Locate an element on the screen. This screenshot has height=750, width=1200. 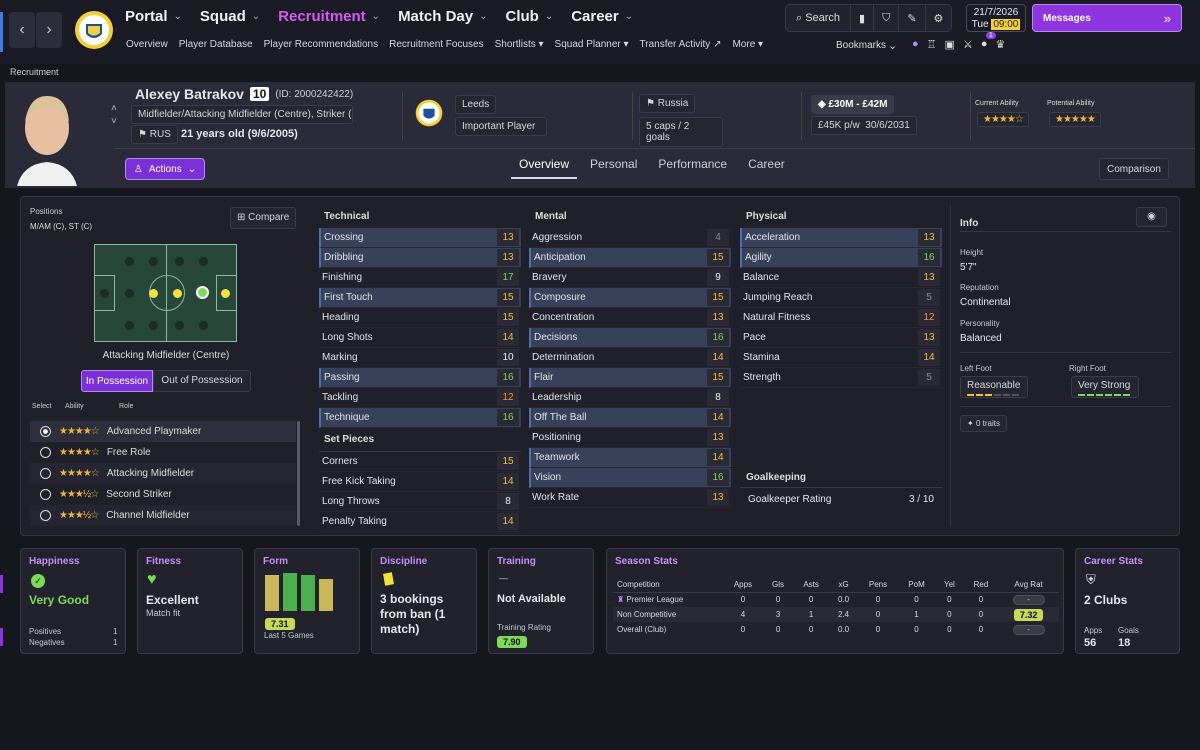
actions-button: ♙ Actions ⌄ is located at coordinates (165, 169).